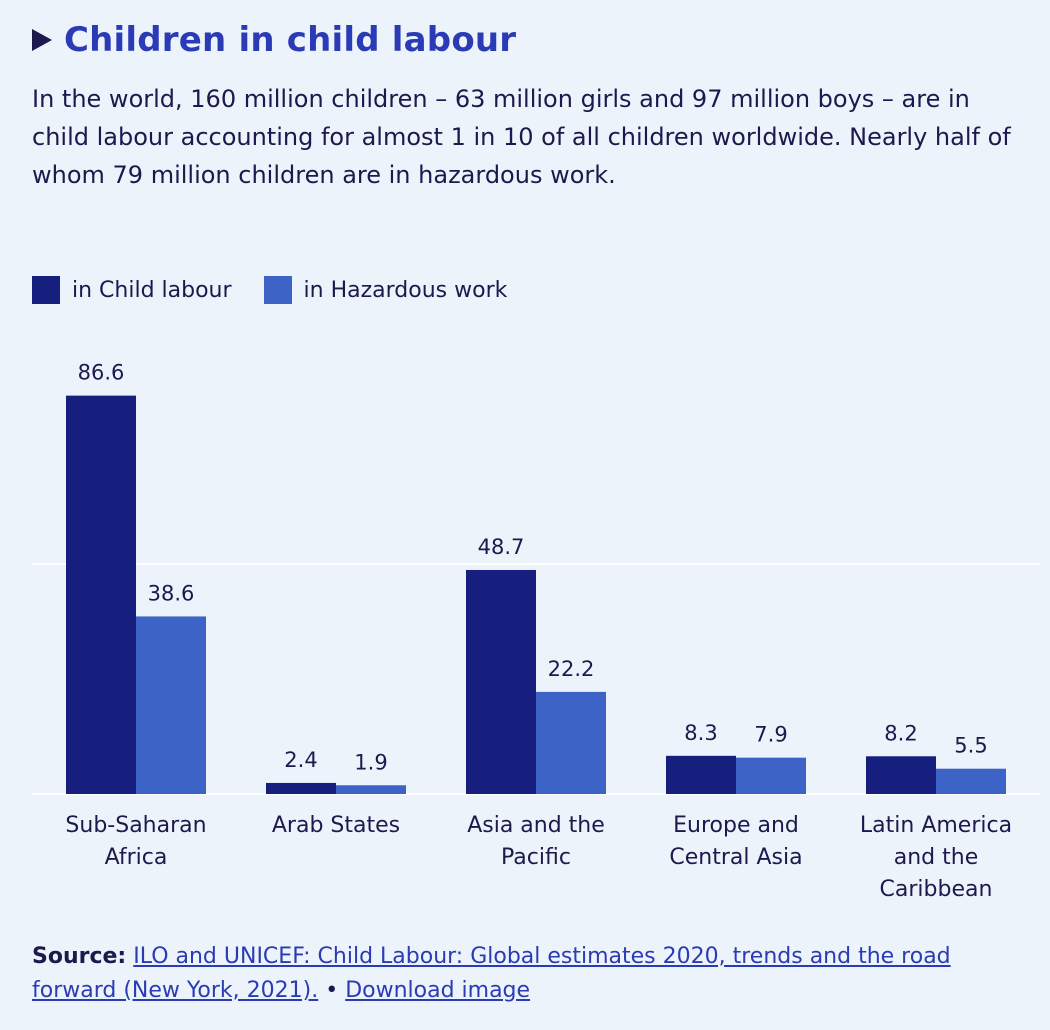  What do you see at coordinates (700, 733) in the screenshot?
I see `data-label: 8.3` at bounding box center [700, 733].